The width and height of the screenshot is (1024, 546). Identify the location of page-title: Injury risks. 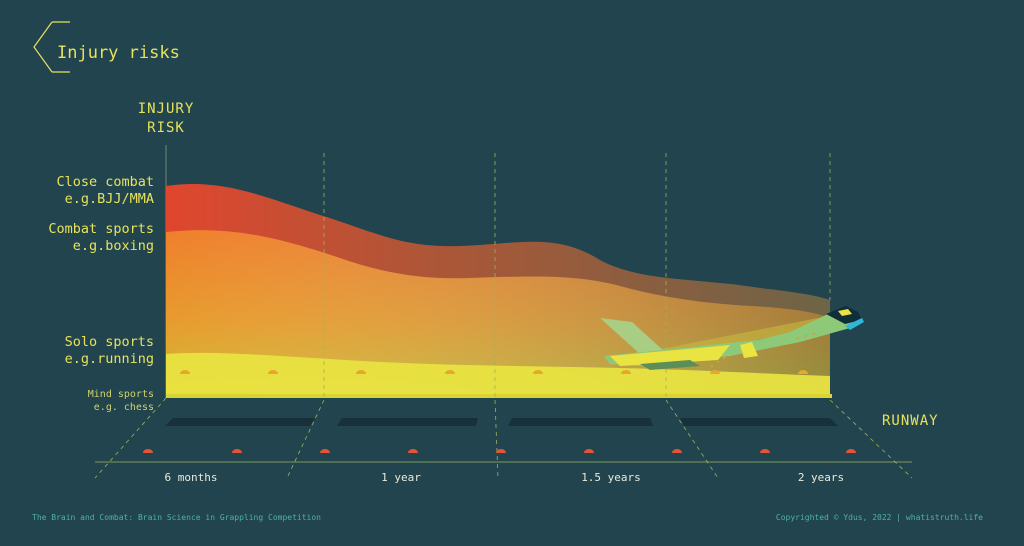
(118, 53).